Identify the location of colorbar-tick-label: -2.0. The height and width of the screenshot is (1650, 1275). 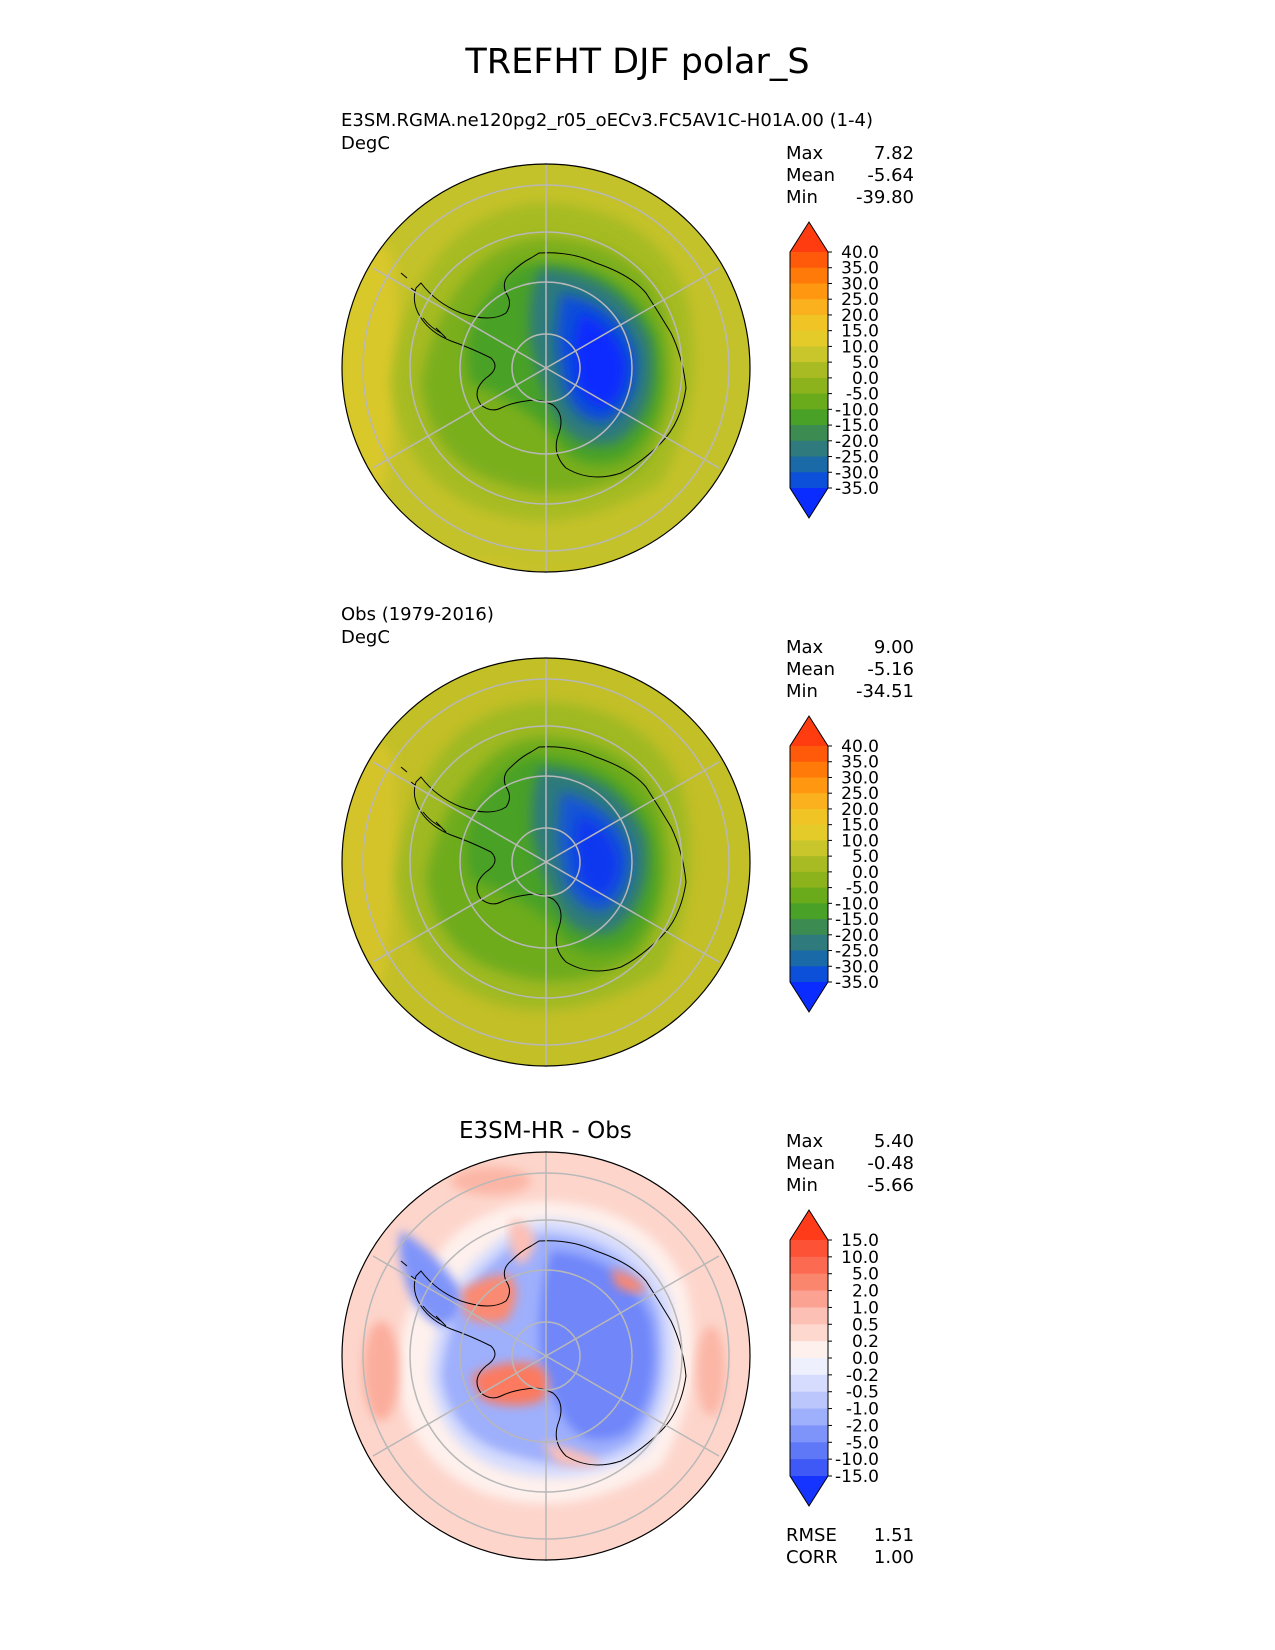
(862, 1426).